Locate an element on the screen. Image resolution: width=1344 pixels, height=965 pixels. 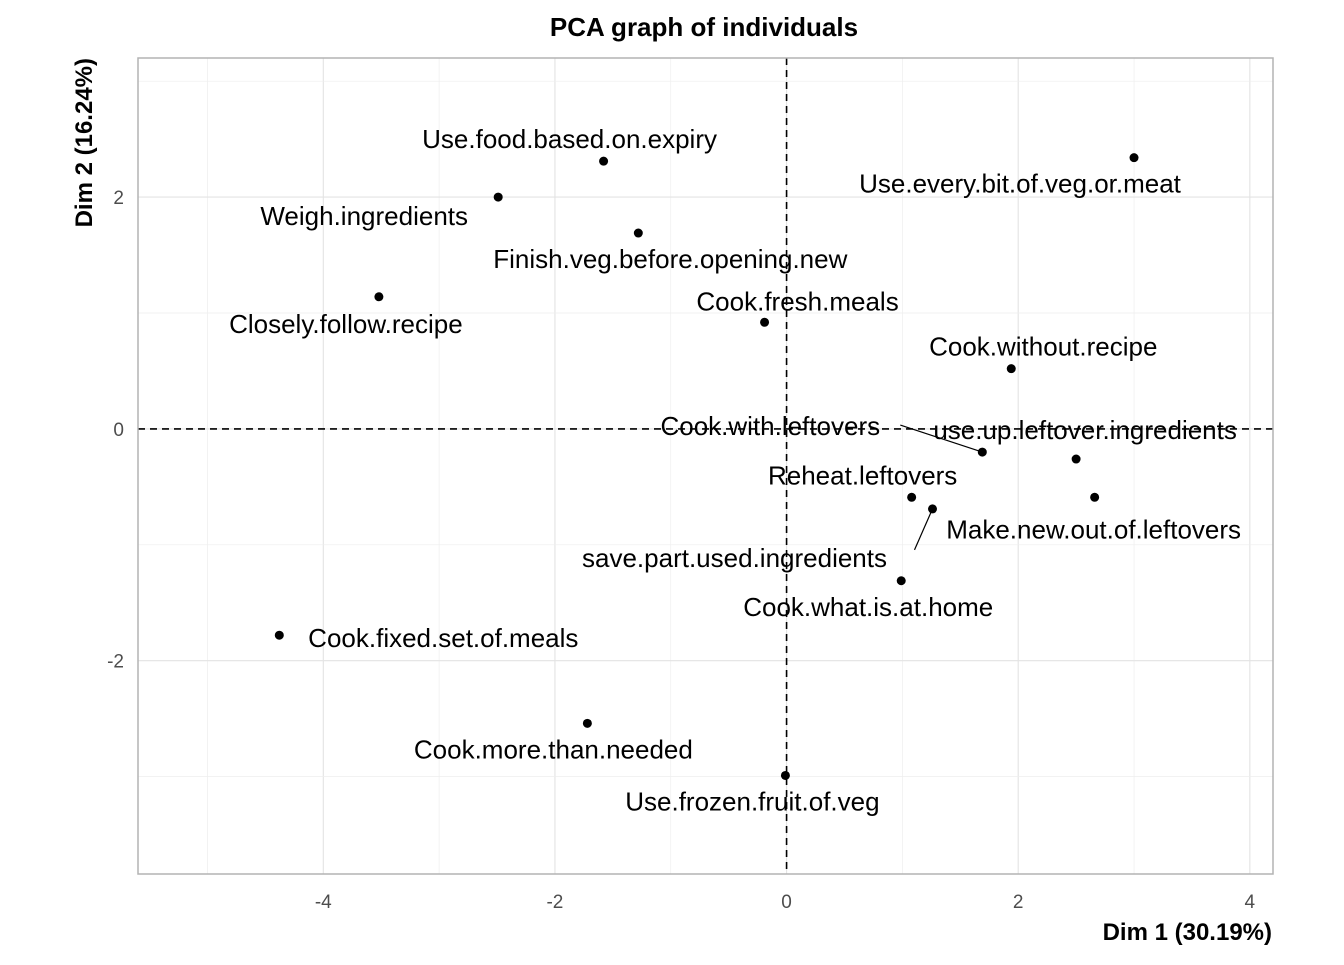
point-label-3: Finish.veg.before.opening.new is located at coordinates (670, 259).